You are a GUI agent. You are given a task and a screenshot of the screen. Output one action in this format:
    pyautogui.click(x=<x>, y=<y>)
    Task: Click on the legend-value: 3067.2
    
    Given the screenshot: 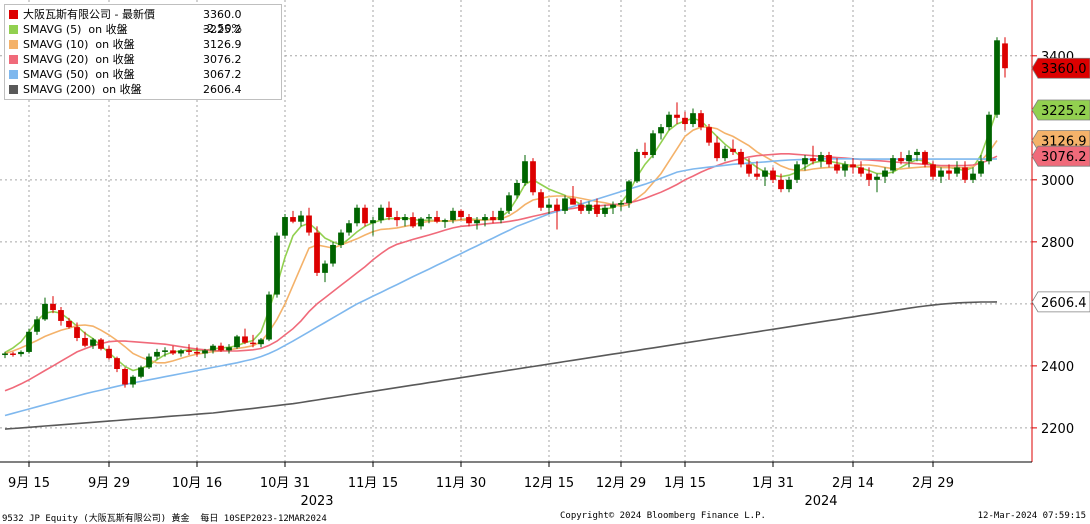 What is the action you would take?
    pyautogui.click(x=222, y=74)
    